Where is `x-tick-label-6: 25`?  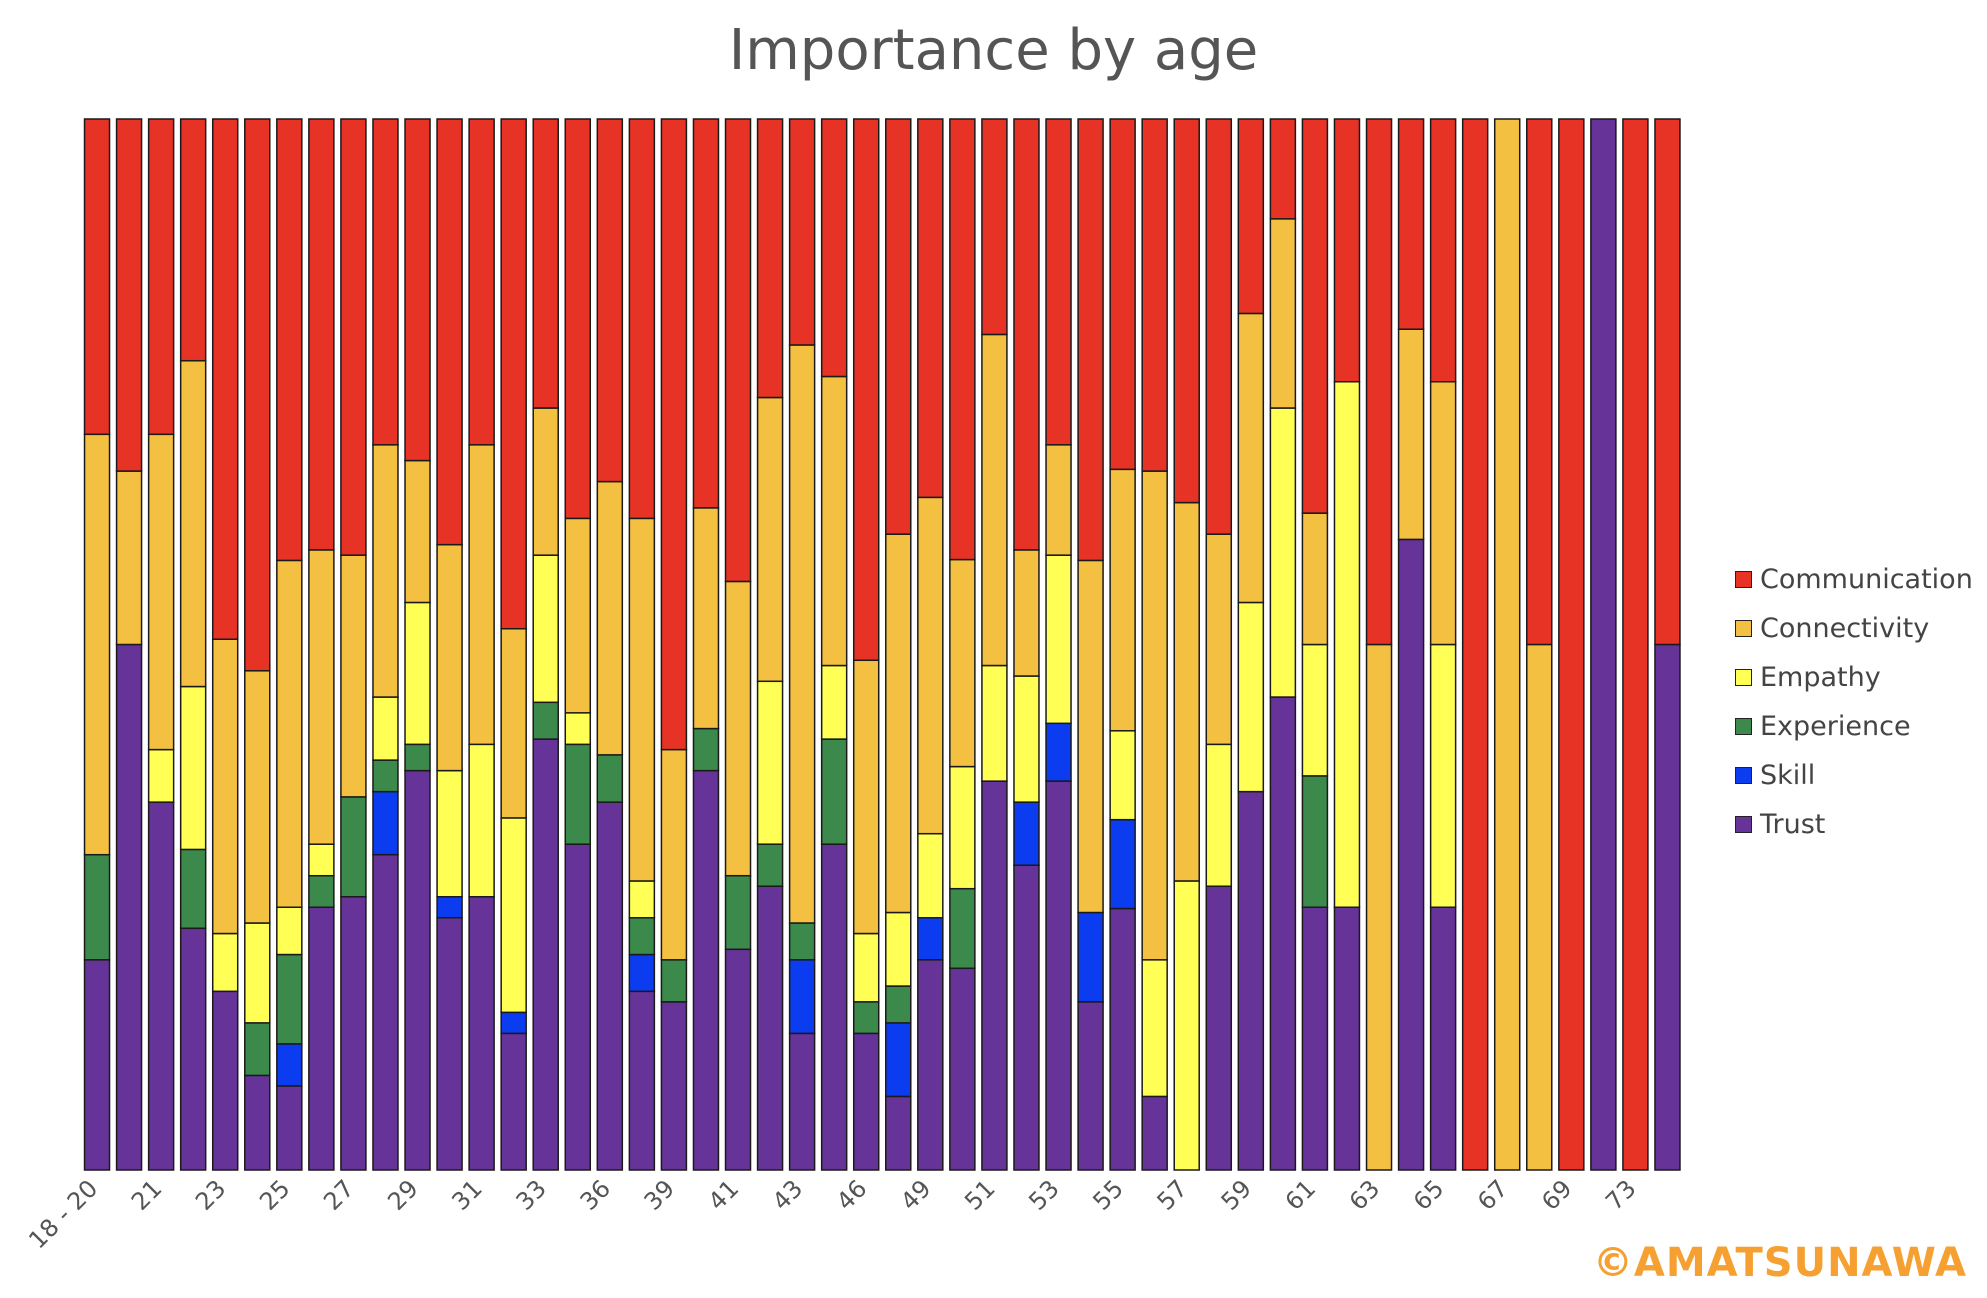 x-tick-label-6: 25 is located at coordinates (274, 1194).